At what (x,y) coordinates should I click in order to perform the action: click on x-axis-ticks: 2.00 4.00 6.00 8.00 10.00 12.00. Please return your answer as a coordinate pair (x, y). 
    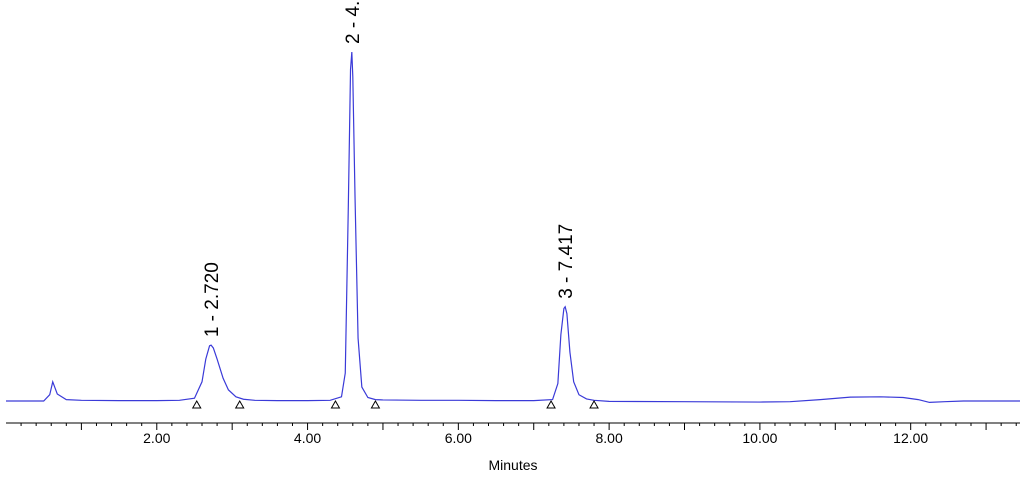
    Looking at the image, I should click on (518, 434).